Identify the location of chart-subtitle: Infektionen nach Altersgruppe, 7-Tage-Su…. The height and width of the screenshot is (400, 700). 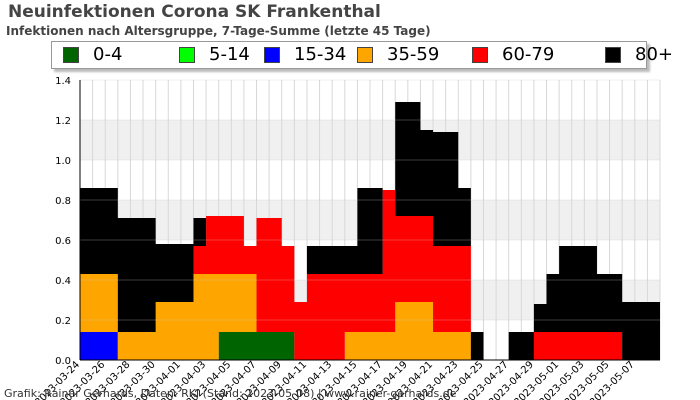
(218, 31).